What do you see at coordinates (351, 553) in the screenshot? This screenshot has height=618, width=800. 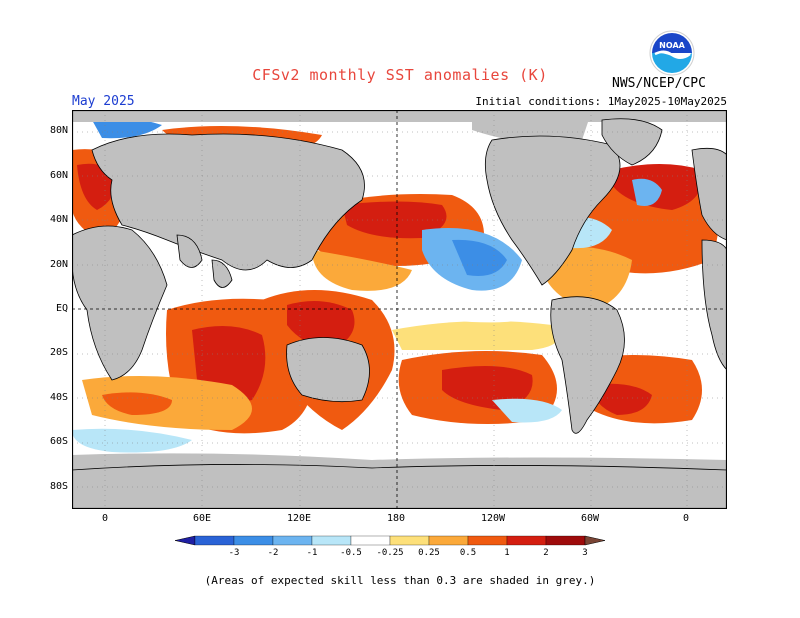 I see `colorbar-label: -0.5` at bounding box center [351, 553].